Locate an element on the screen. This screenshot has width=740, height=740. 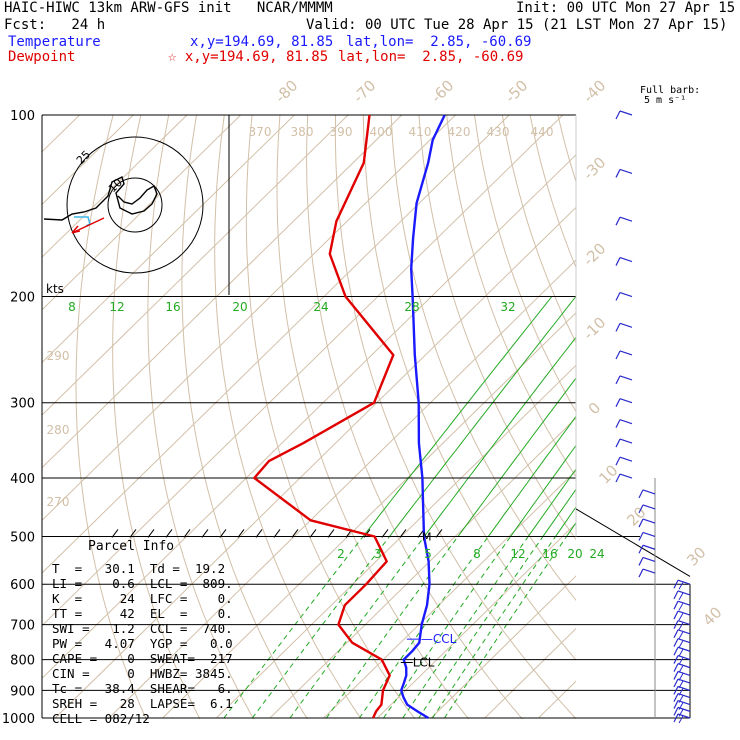
mixing-ratio-label: 16 is located at coordinates (172, 307).